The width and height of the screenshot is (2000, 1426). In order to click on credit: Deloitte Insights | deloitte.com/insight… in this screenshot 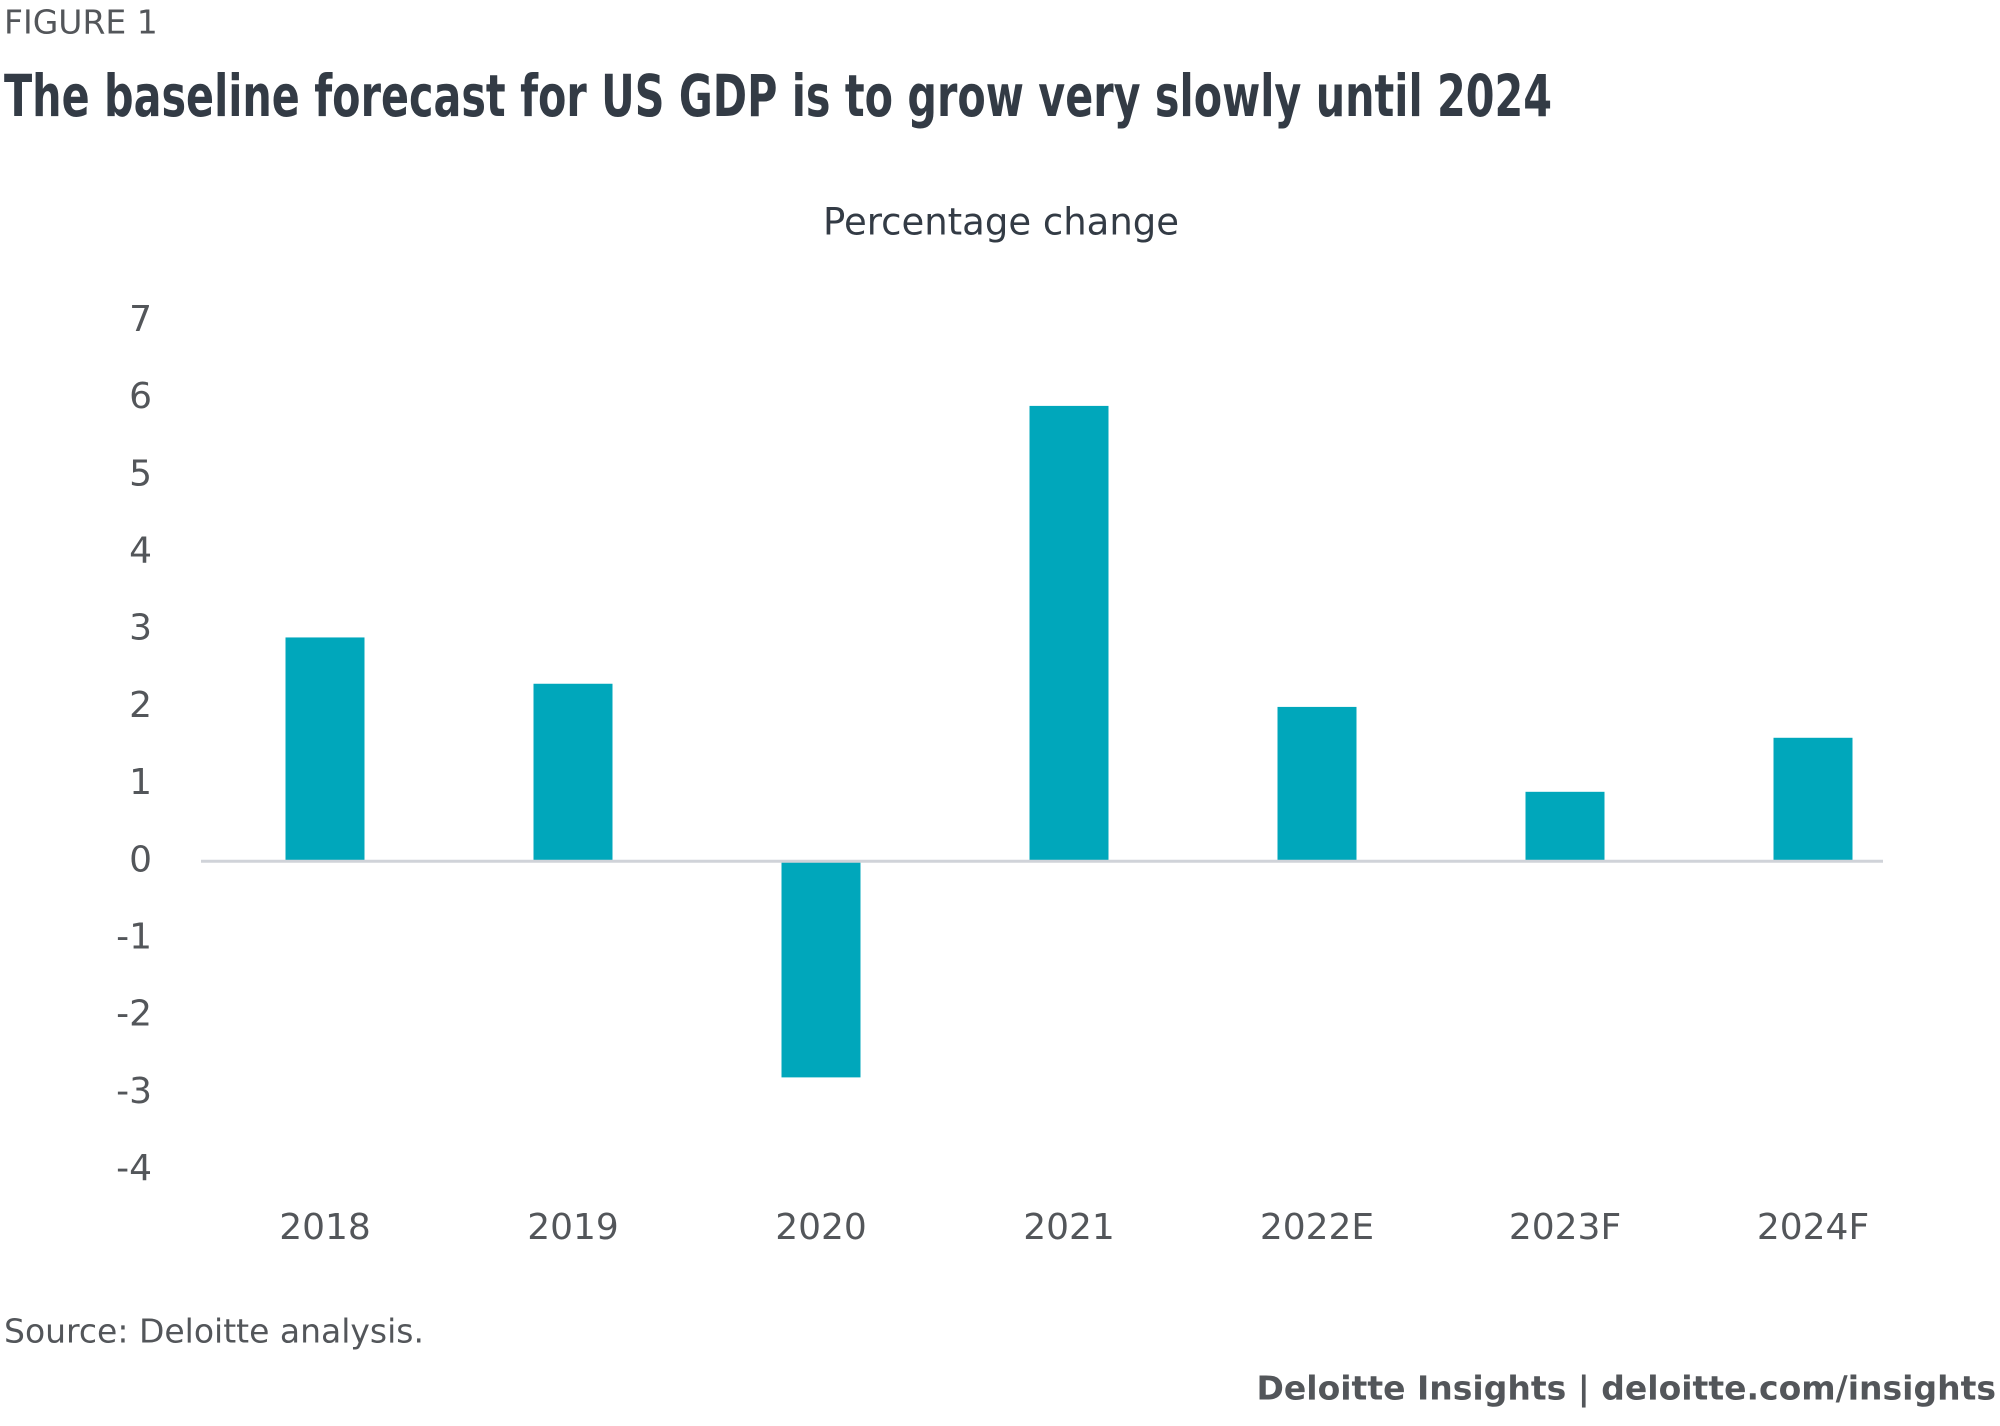, I will do `click(1626, 1388)`.